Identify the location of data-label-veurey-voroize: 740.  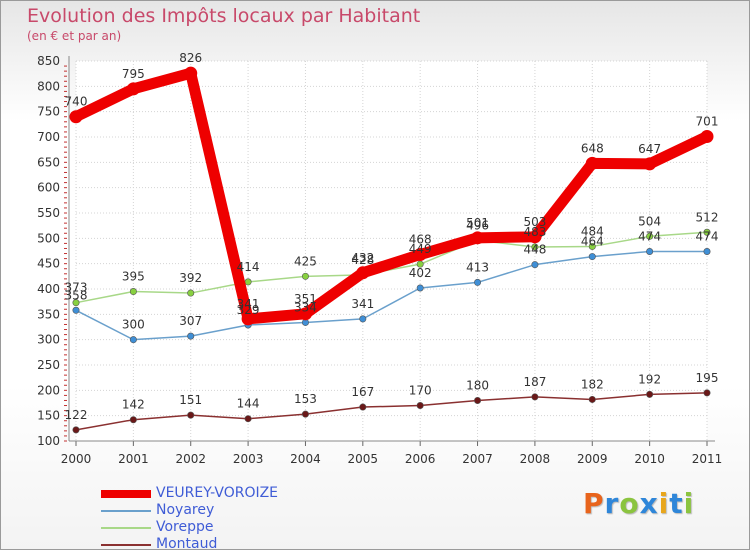
(76, 102).